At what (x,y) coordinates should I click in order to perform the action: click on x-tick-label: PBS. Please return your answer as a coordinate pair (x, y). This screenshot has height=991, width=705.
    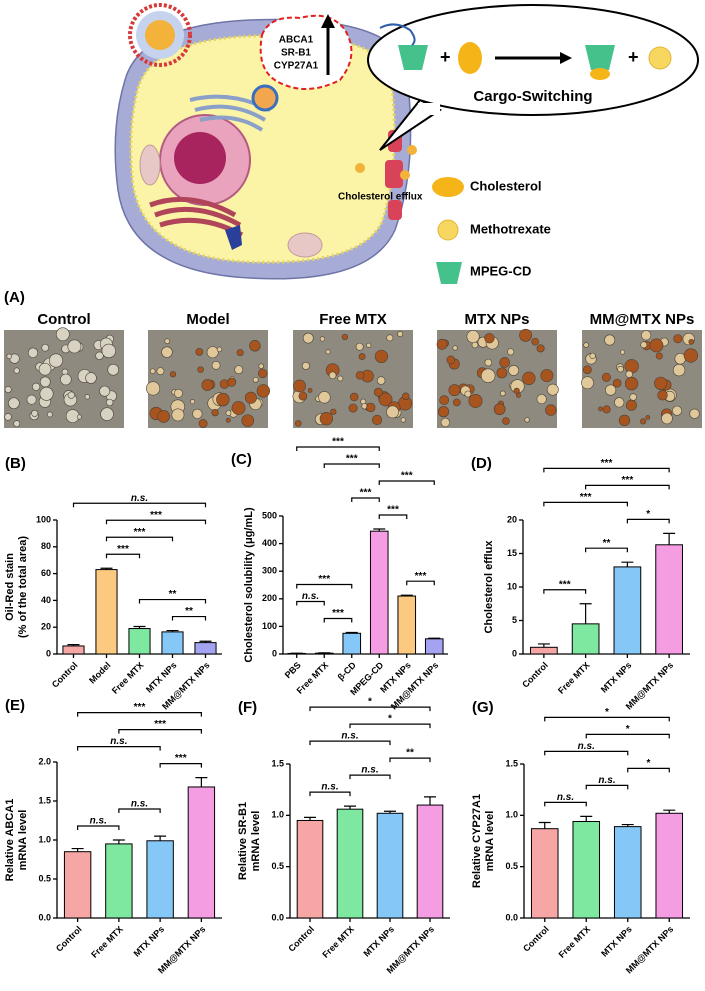
    Looking at the image, I should click on (293, 670).